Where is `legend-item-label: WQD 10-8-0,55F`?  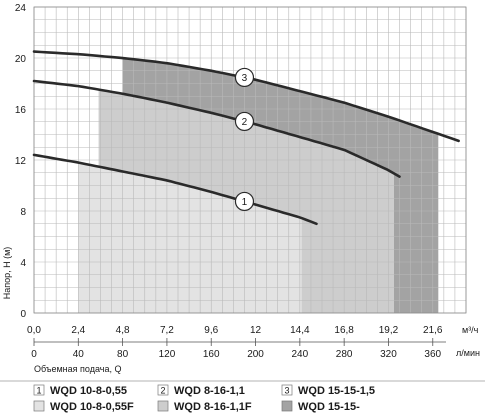 legend-item-label: WQD 10-8-0,55F is located at coordinates (92, 407).